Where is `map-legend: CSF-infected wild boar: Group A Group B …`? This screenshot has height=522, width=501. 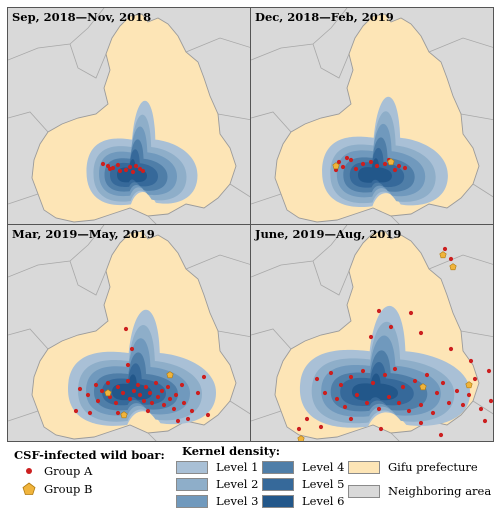 map-legend: CSF-infected wild boar: Group A Group B … is located at coordinates (250, 480).